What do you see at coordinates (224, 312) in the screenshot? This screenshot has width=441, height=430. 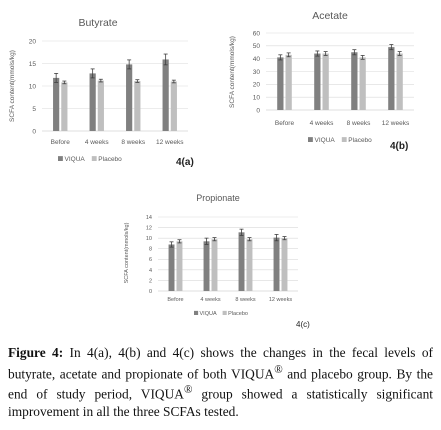 I see `propionate-legend-swatch-placebo` at bounding box center [224, 312].